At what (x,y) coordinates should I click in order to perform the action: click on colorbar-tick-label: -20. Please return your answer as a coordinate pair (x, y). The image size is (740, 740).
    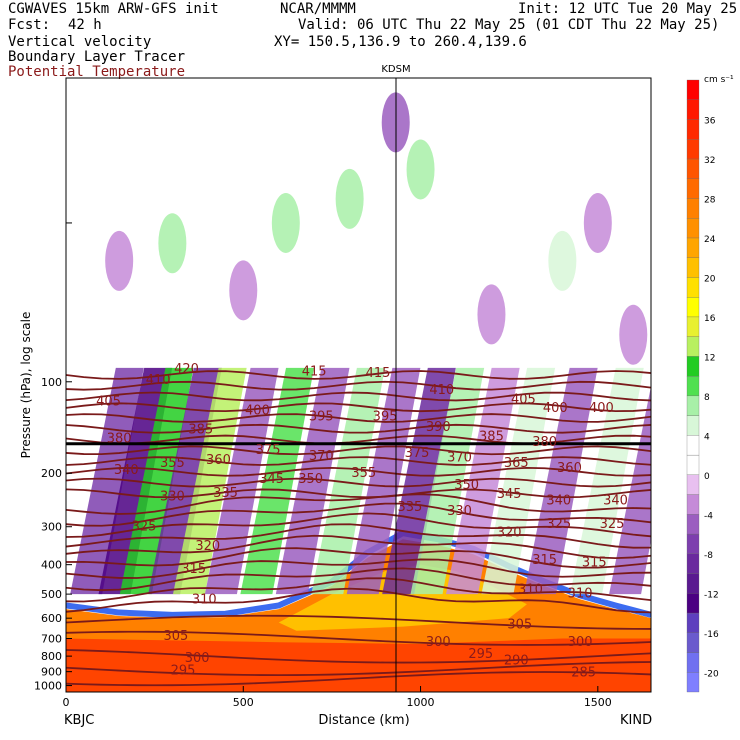
    Looking at the image, I should click on (711, 674).